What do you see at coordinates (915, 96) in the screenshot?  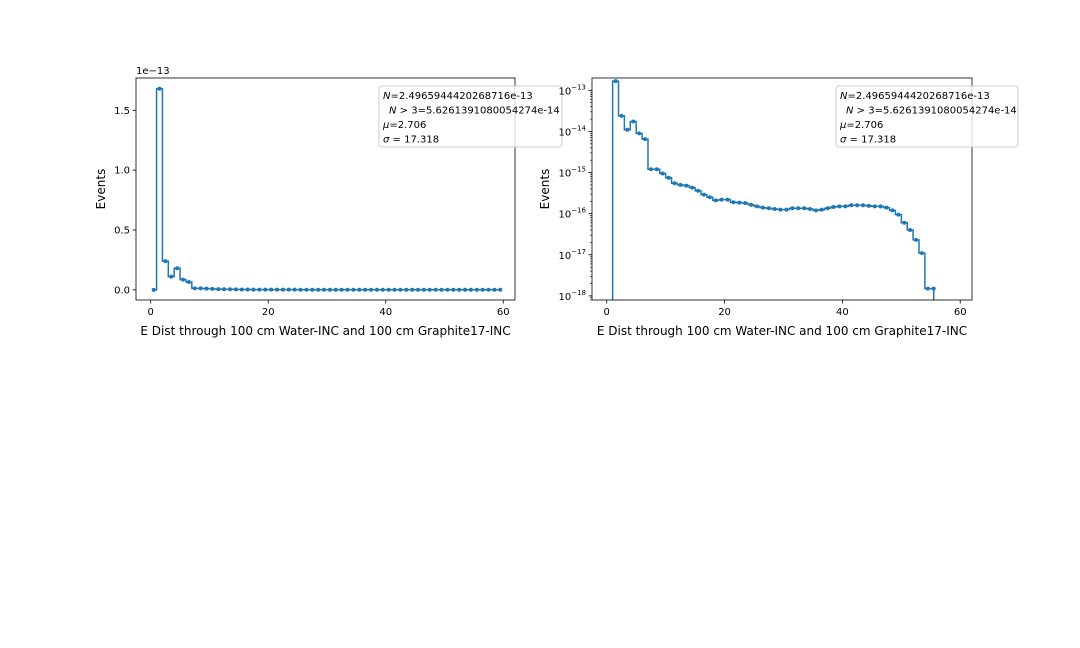 I see `legend-entry: N=2.4965944420268716e-13` at bounding box center [915, 96].